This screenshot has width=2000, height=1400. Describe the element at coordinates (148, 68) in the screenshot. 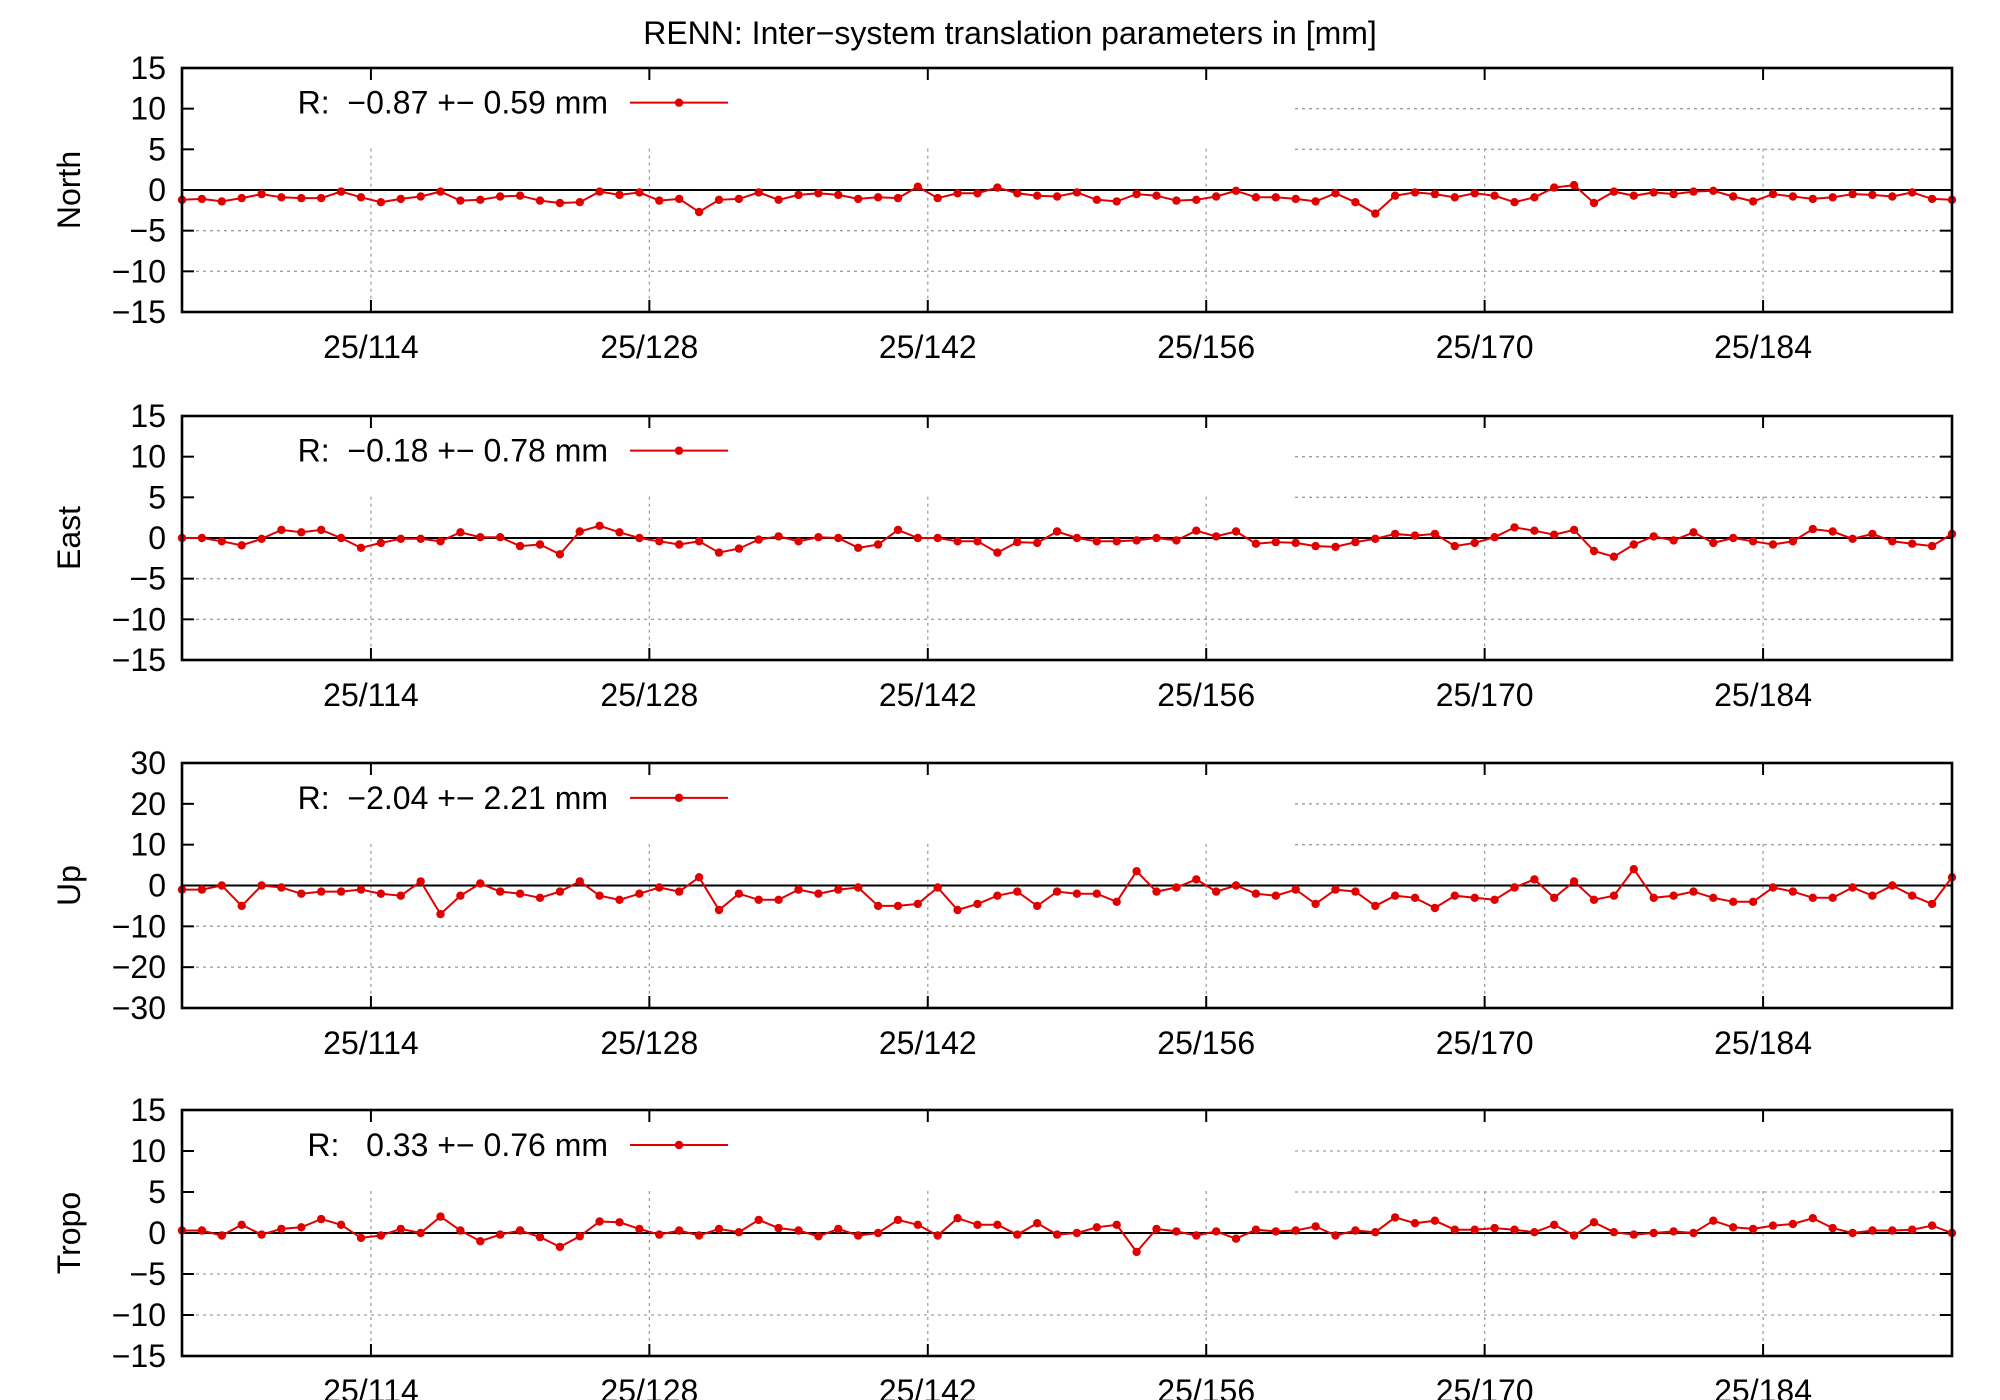

I see `y-tick-label: 15` at that location.